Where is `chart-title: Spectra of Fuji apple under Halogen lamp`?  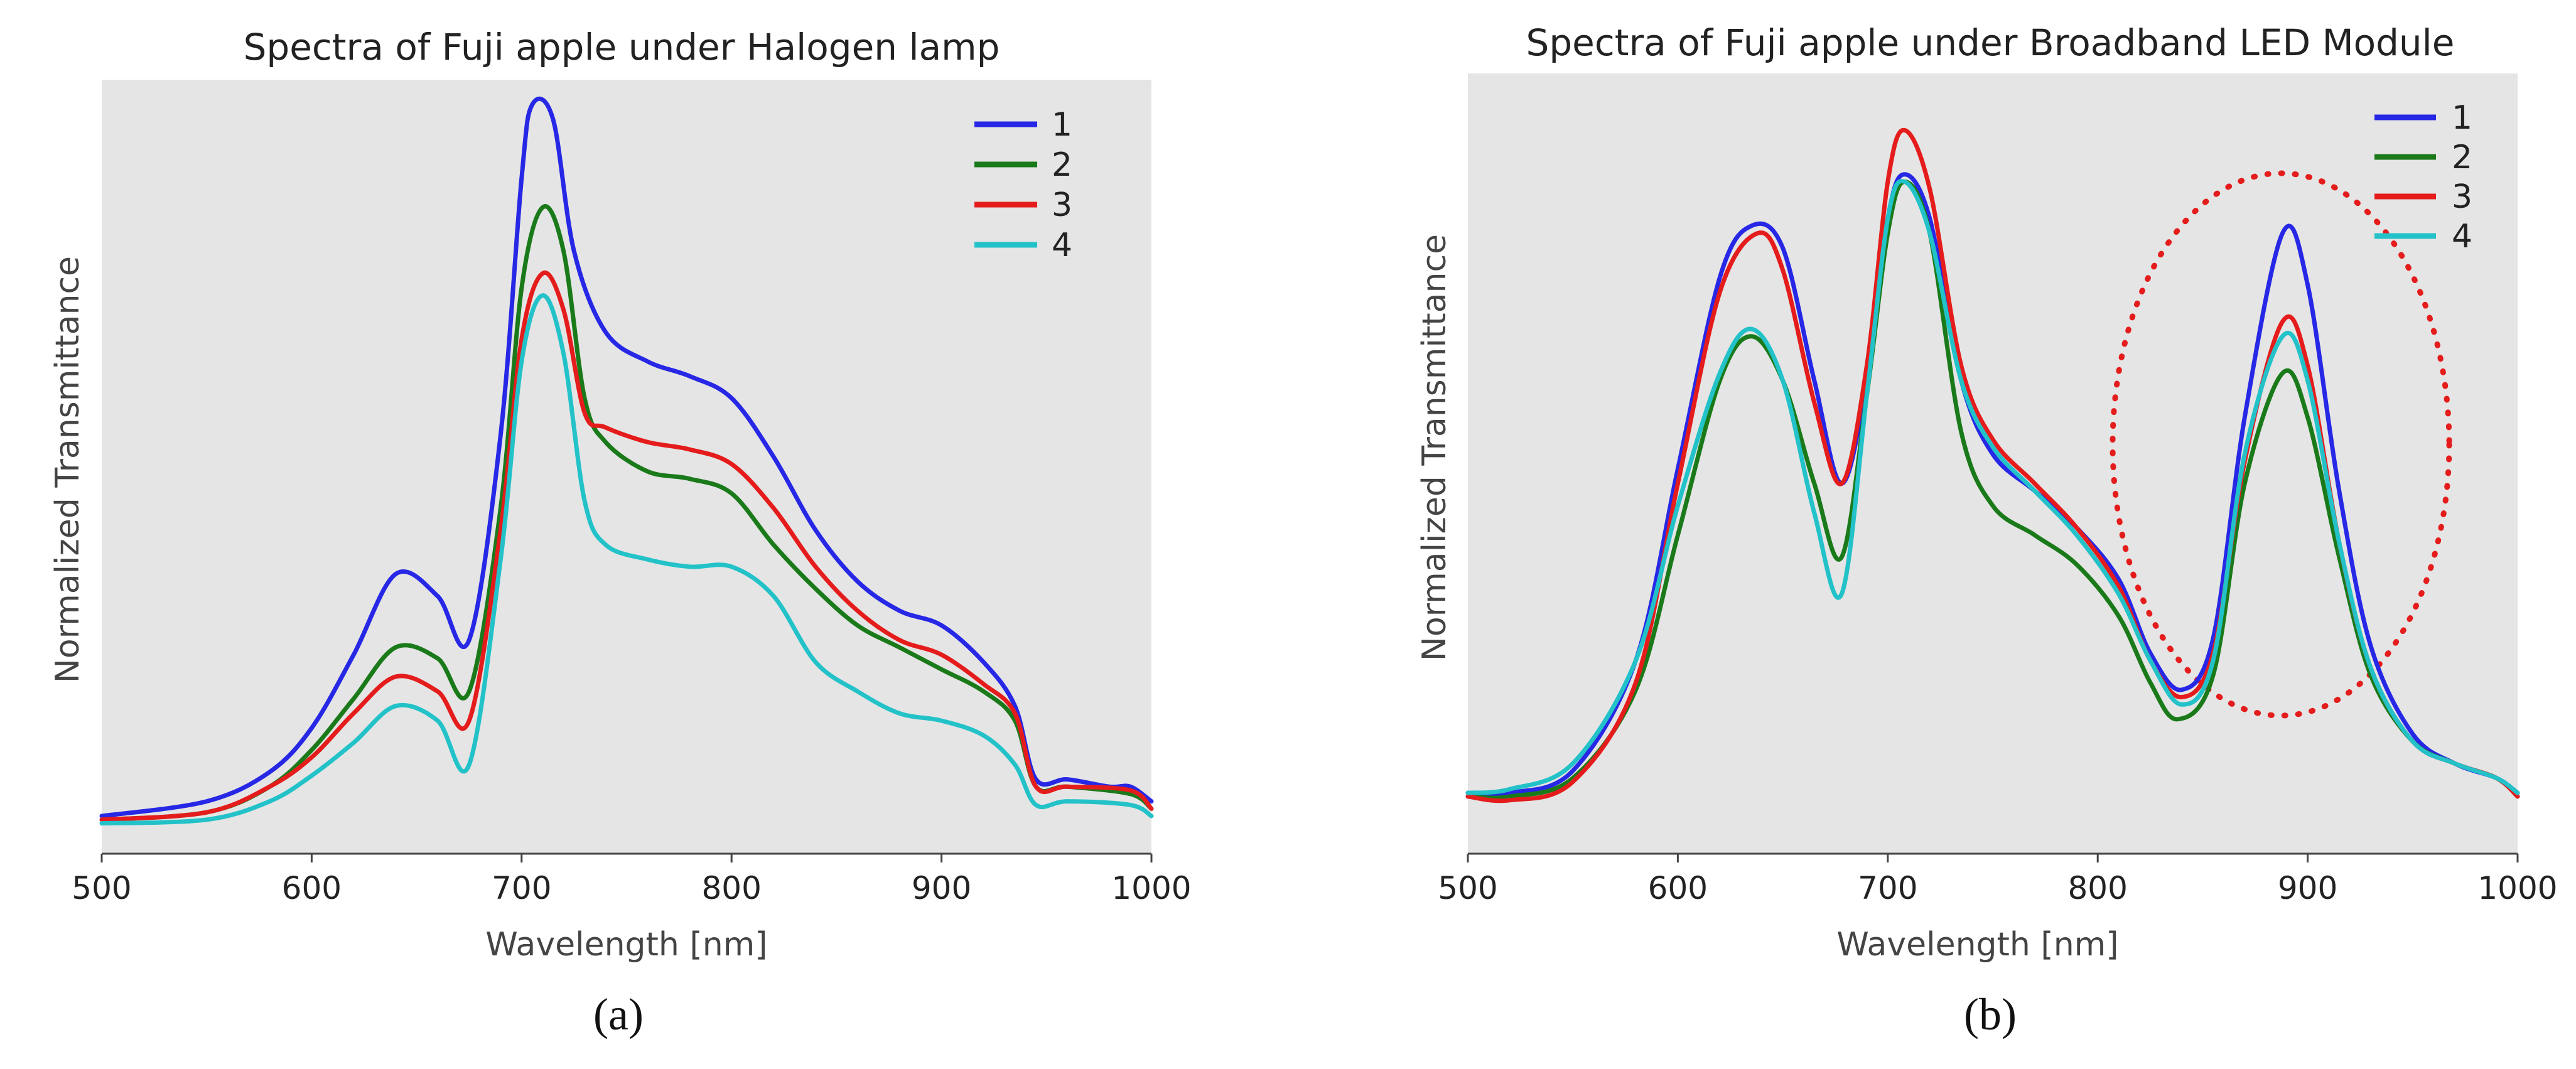
chart-title: Spectra of Fuji apple under Halogen lamp is located at coordinates (622, 47).